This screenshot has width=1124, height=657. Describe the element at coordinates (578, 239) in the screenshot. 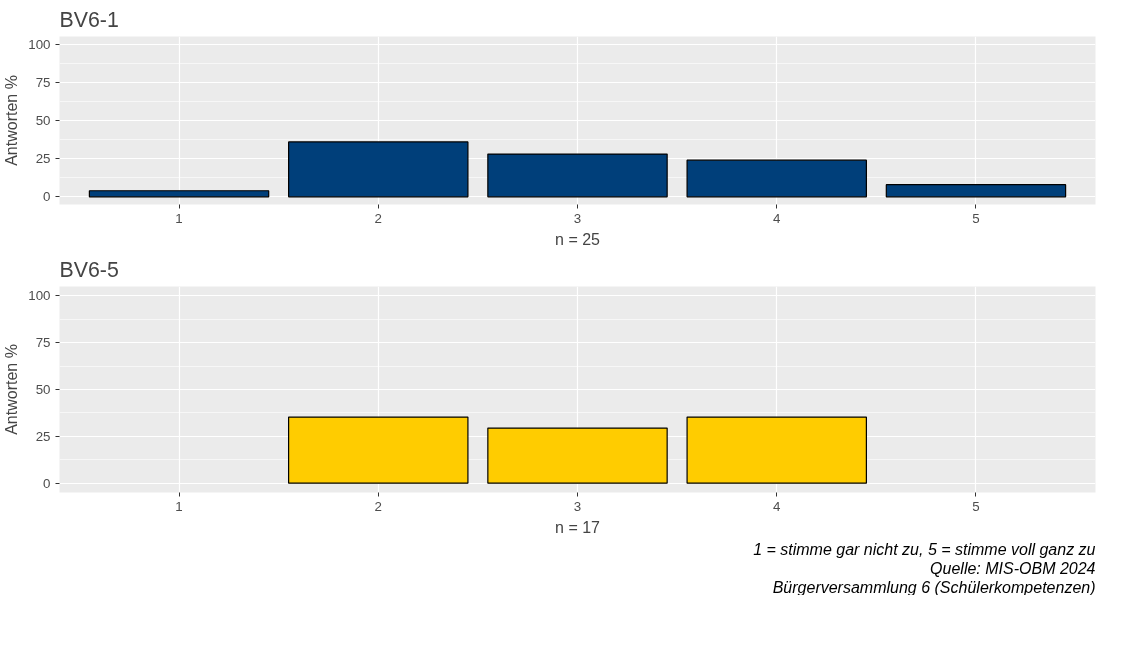

I see `x-axis-title: n = 25` at that location.